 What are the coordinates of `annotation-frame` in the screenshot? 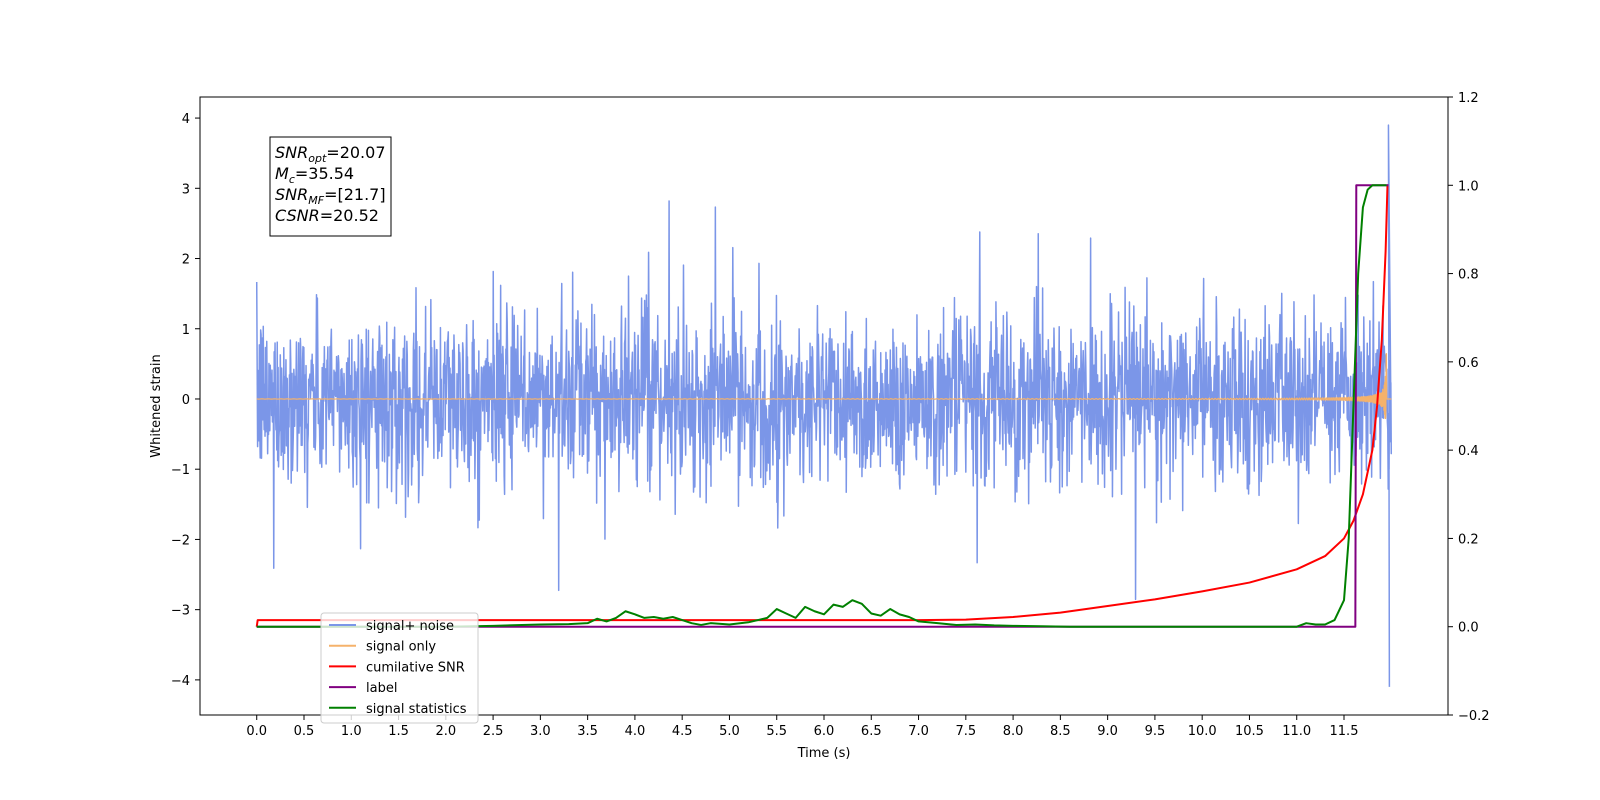 It's located at (330, 186).